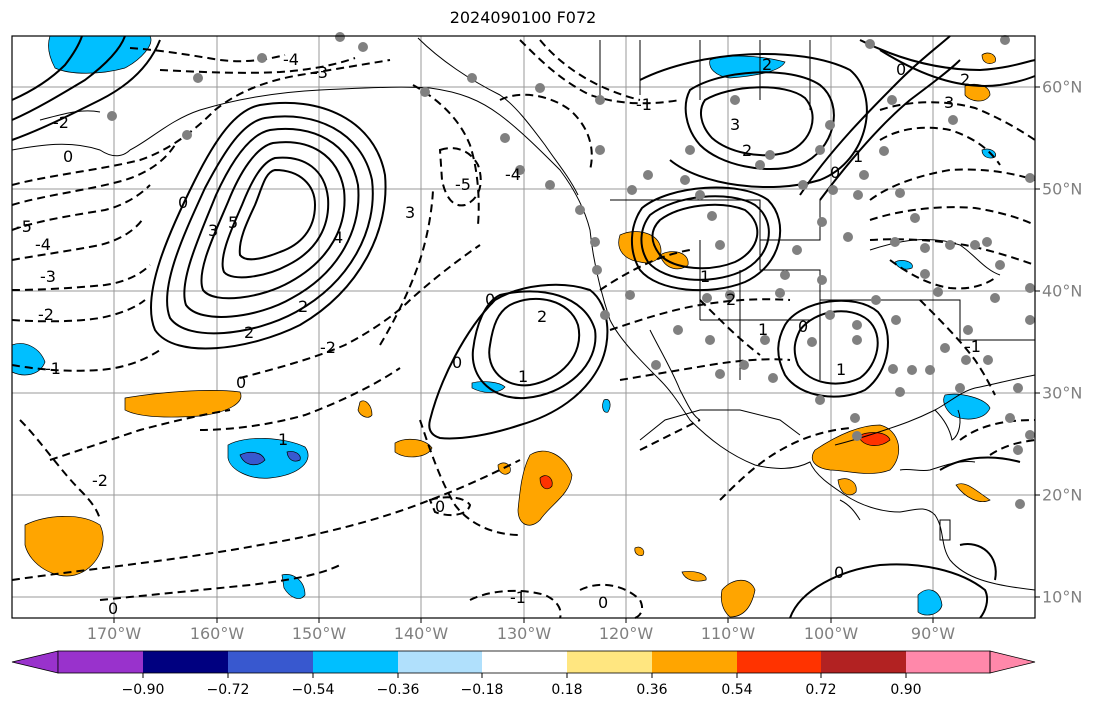 The width and height of the screenshot is (1105, 712). Describe the element at coordinates (737, 690) in the screenshot. I see `colorbar-tick-label: 0.54` at that location.